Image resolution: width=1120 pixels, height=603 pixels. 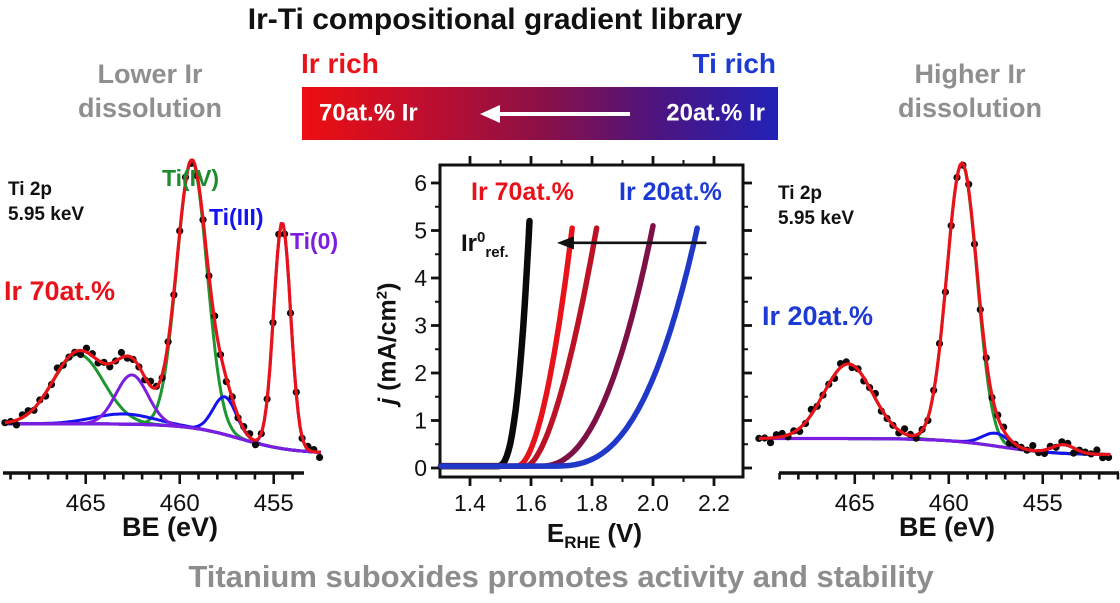 I want to click on y-tick-label: 4, so click(x=420, y=278).